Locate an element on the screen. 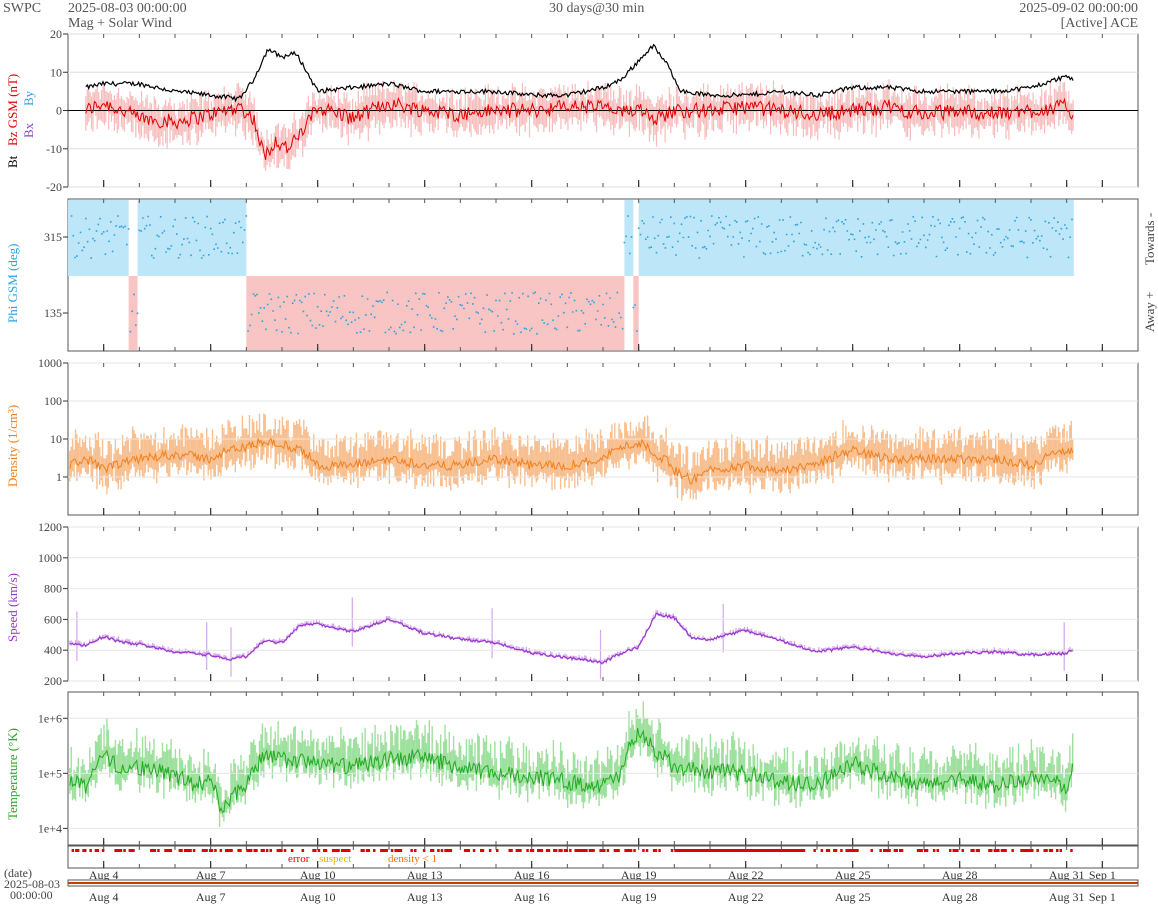 The image size is (1158, 905). x-tick-label-upper: Aug 16 is located at coordinates (532, 875).